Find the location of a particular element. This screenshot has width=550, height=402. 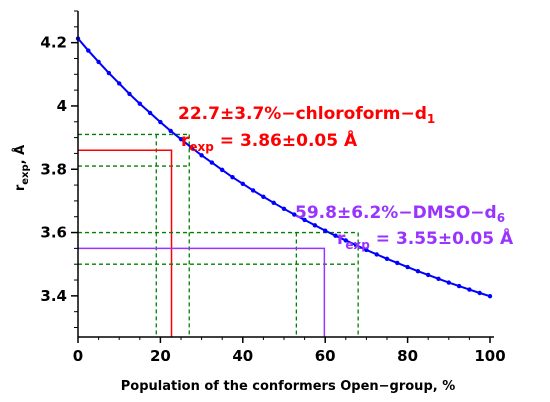

x-tick-label: 0 is located at coordinates (78, 356).